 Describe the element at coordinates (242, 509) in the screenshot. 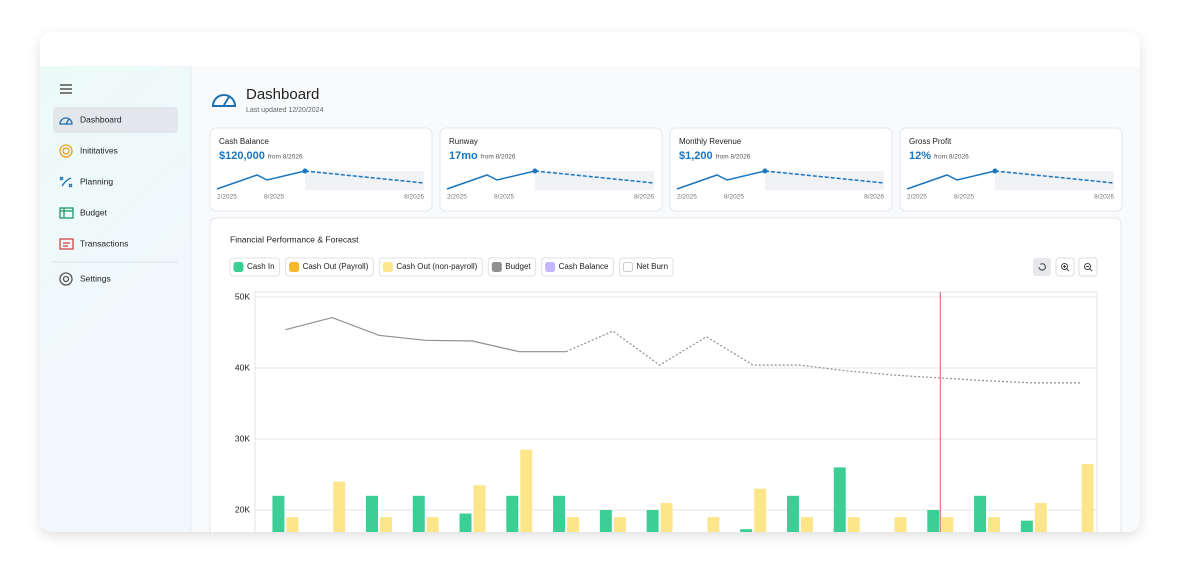

I see `y-tick-label: 20K` at that location.